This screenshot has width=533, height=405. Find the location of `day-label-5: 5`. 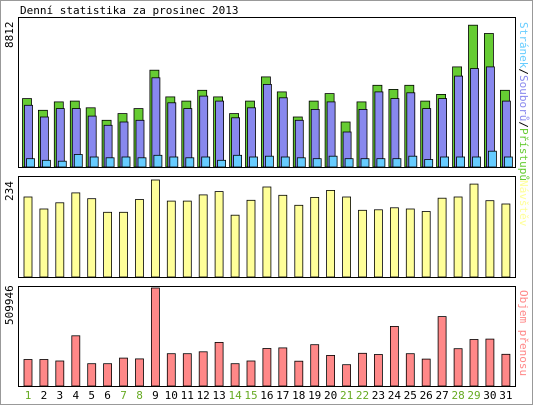

day-label-5: 5 is located at coordinates (91, 395).